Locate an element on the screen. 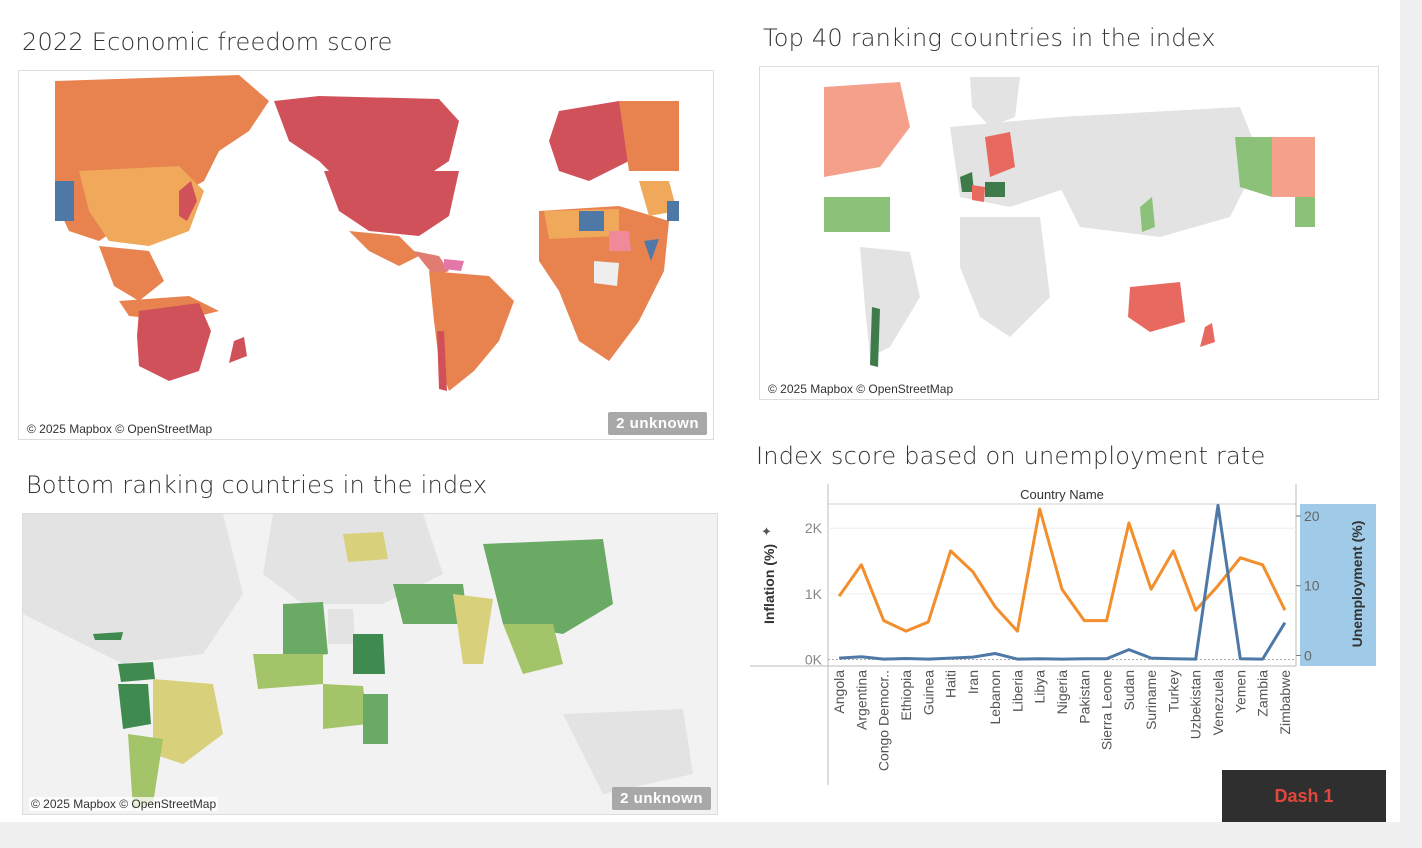  bottom-venezuela is located at coordinates (136, 672).